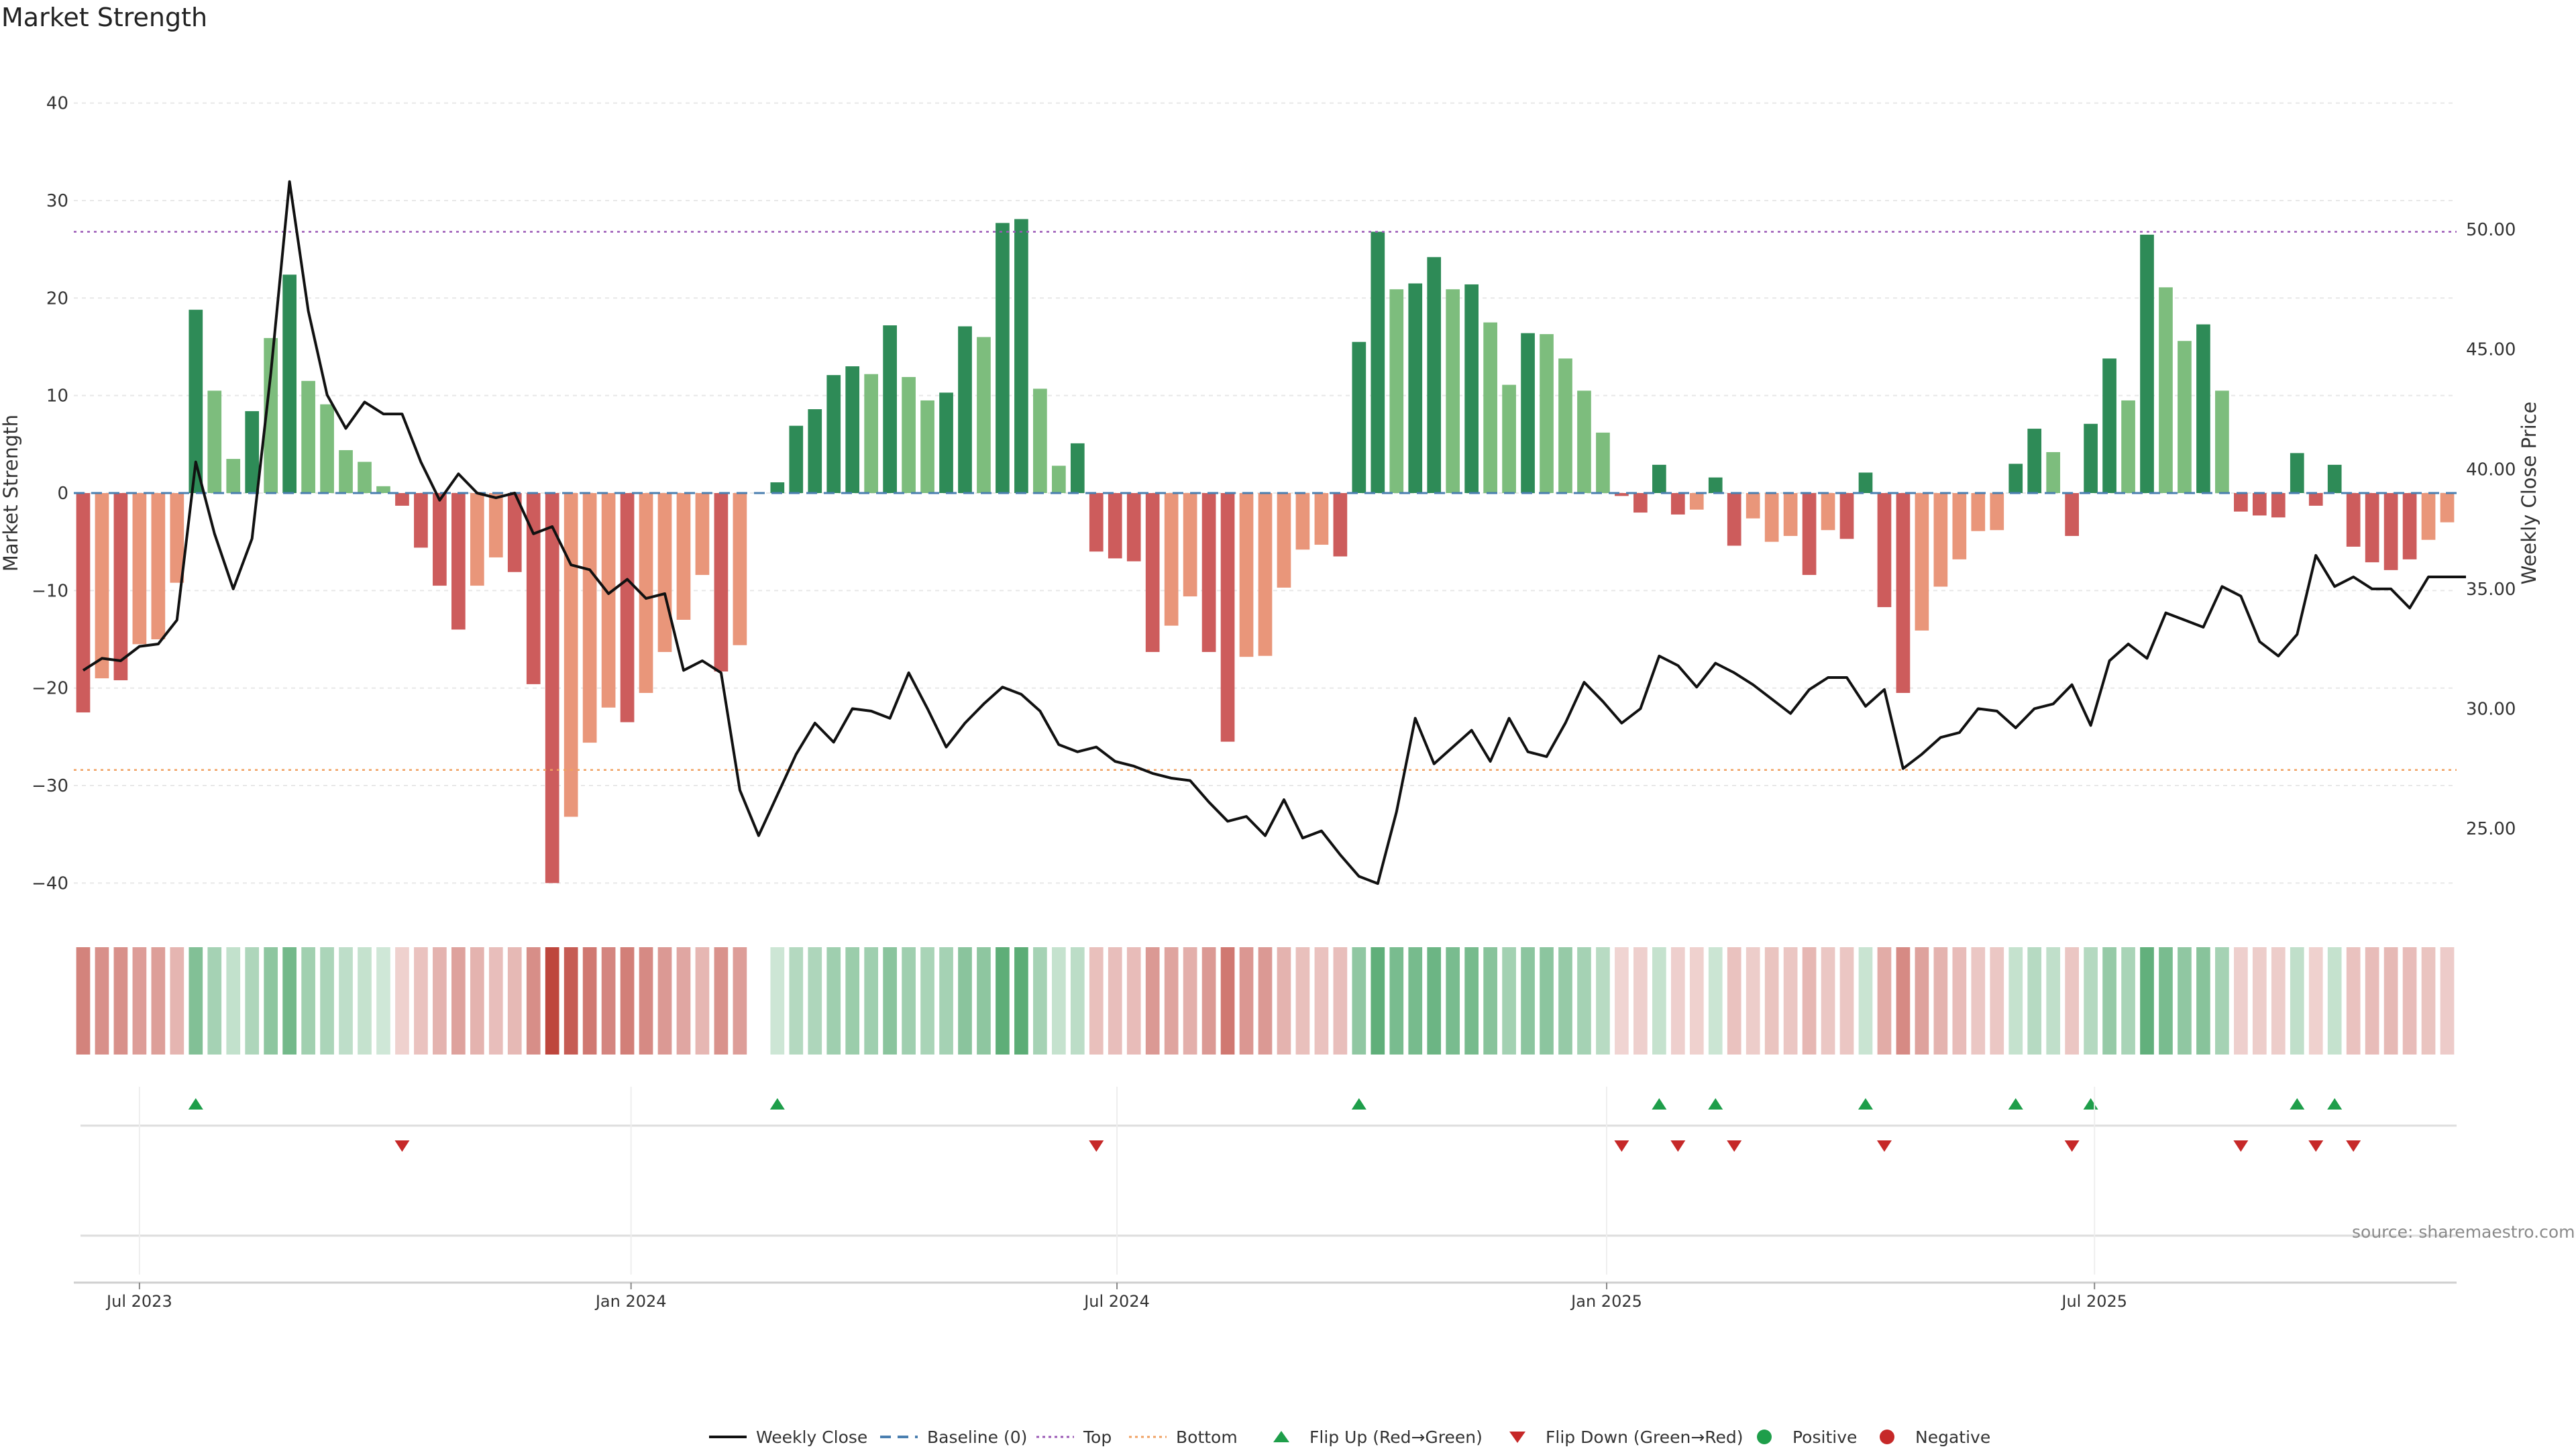 The image size is (2576, 1453). I want to click on y2-axis-title: Weekly Close Price, so click(2529, 493).